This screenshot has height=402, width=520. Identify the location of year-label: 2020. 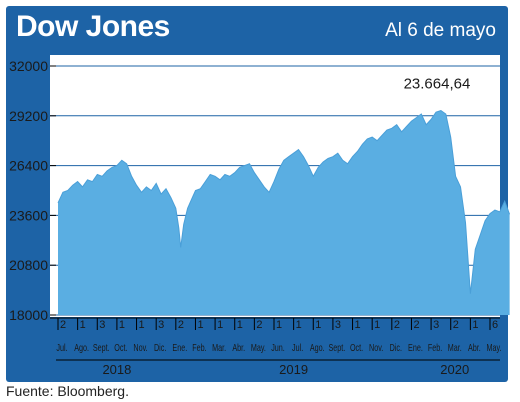
(454, 369).